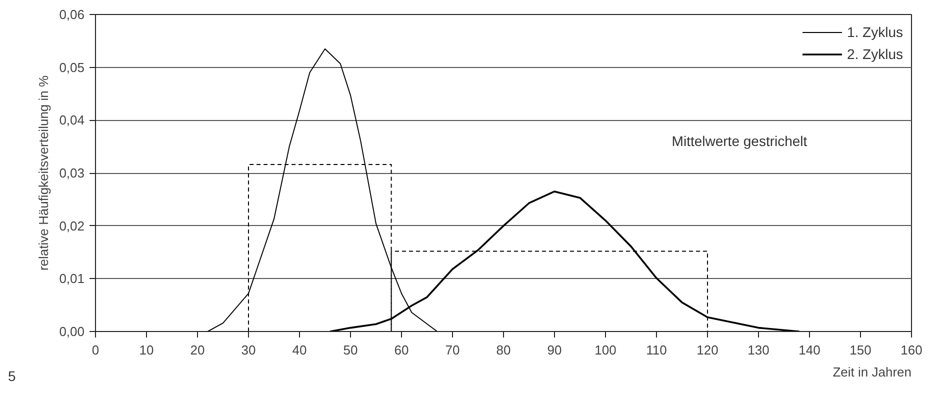 Image resolution: width=928 pixels, height=407 pixels. Describe the element at coordinates (146, 350) in the screenshot. I see `x-tick-label: 10` at that location.